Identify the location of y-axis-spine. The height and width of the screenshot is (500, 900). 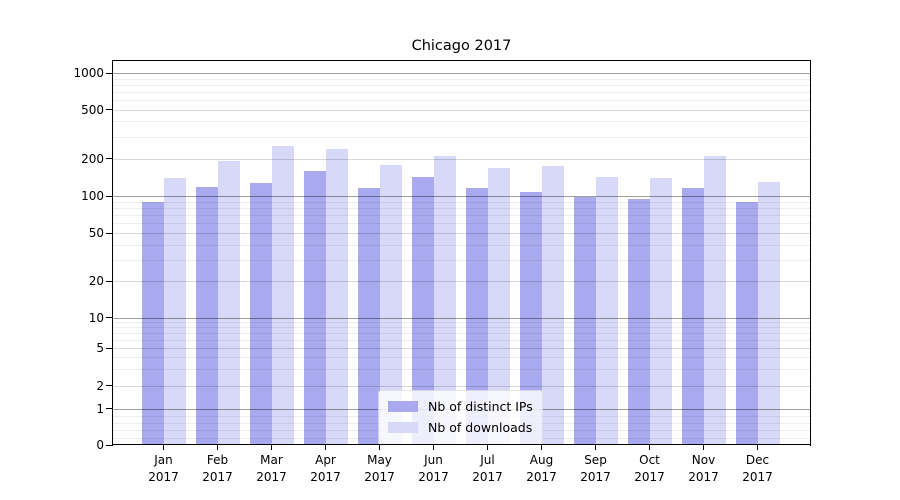
(112, 253).